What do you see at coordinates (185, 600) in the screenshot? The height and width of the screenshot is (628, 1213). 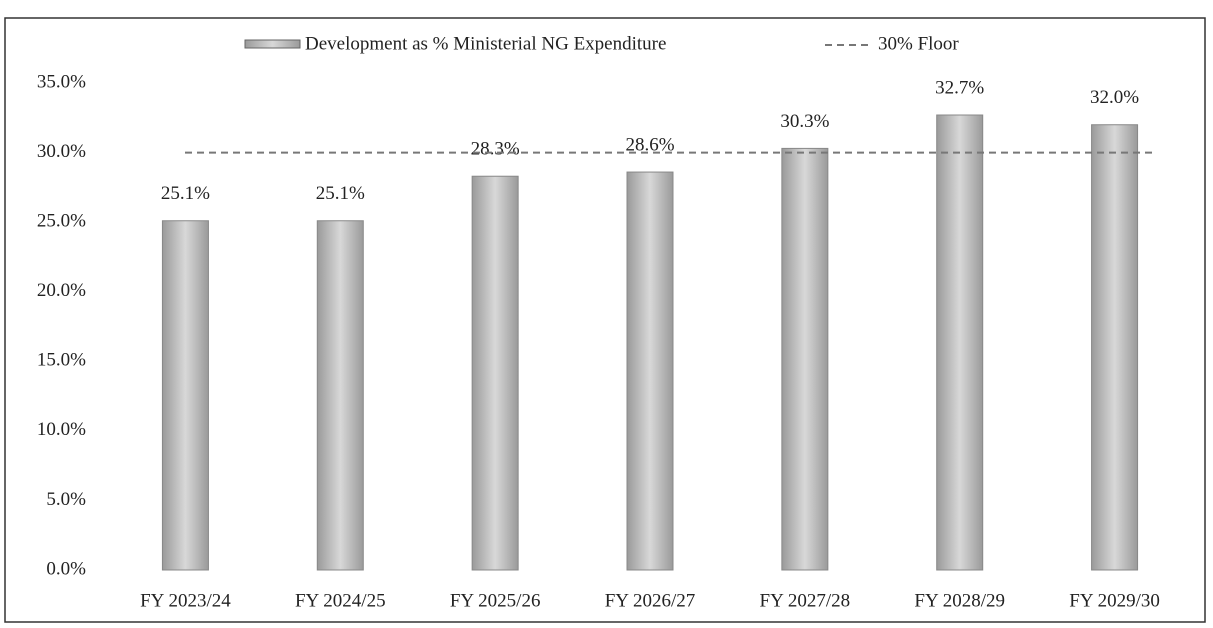 I see `x-tick-label: FY 2023/24` at bounding box center [185, 600].